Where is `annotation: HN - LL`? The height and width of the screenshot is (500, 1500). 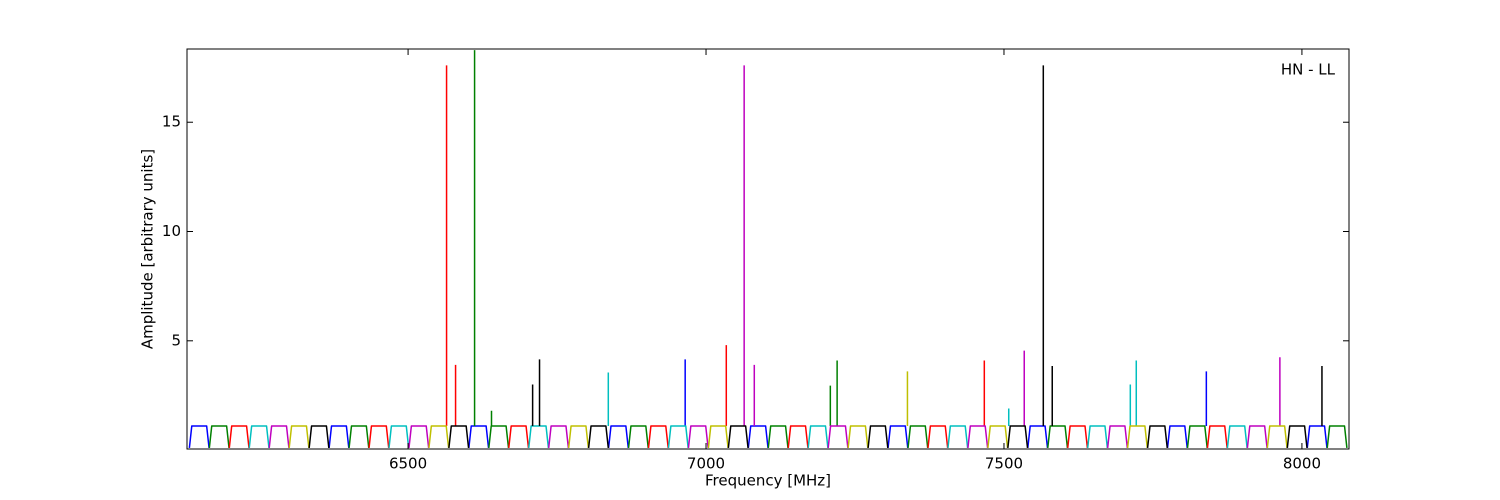 annotation: HN - LL is located at coordinates (1308, 70).